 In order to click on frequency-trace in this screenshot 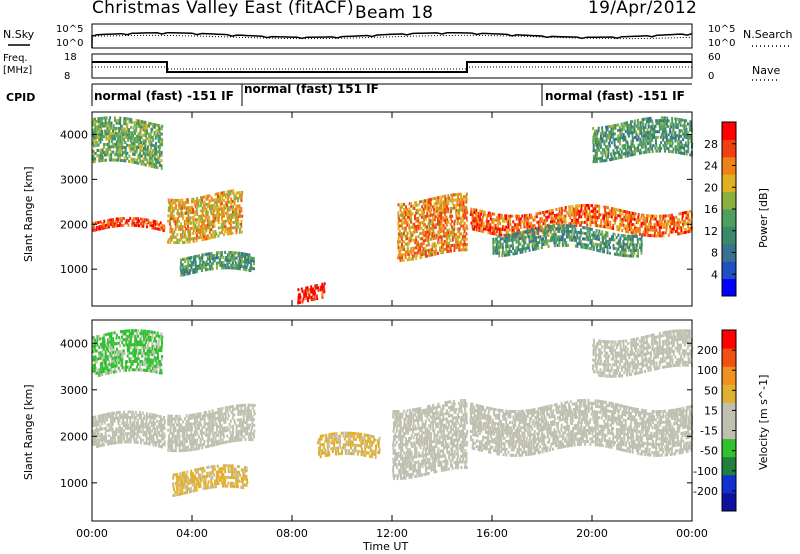, I will do `click(392, 67)`.